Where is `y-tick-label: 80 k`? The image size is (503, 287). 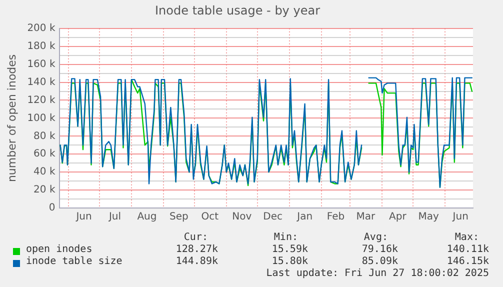 y-tick-label: 80 k is located at coordinates (45, 136).